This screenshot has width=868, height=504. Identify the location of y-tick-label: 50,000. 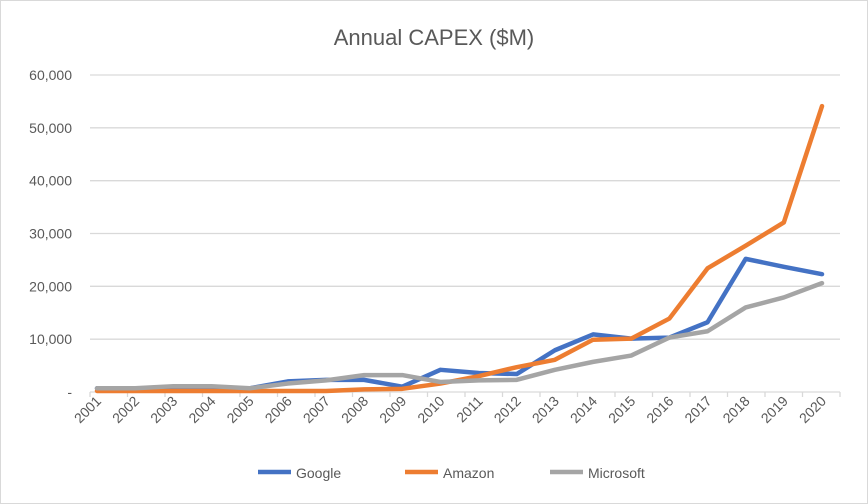
(50, 128).